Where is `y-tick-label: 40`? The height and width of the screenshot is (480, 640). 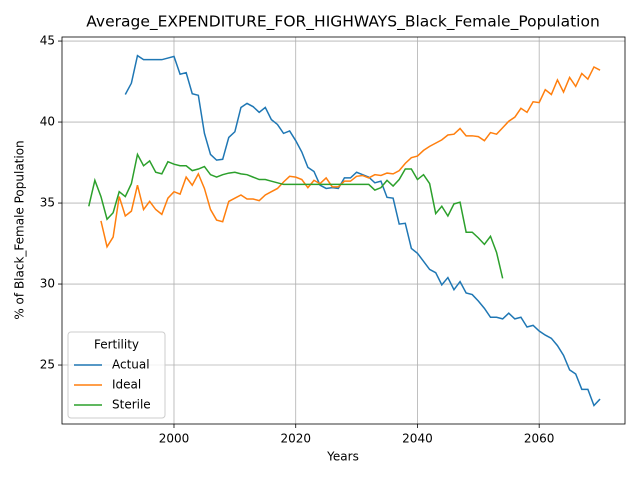 y-tick-label: 40 is located at coordinates (47, 122).